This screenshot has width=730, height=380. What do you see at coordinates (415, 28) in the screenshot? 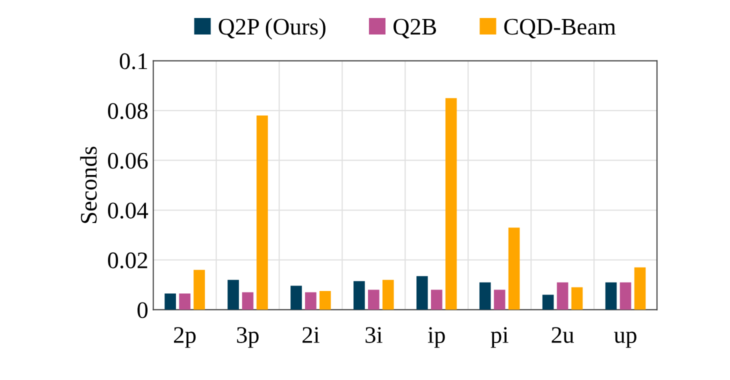
I see `legend-label: Q2B` at bounding box center [415, 28].